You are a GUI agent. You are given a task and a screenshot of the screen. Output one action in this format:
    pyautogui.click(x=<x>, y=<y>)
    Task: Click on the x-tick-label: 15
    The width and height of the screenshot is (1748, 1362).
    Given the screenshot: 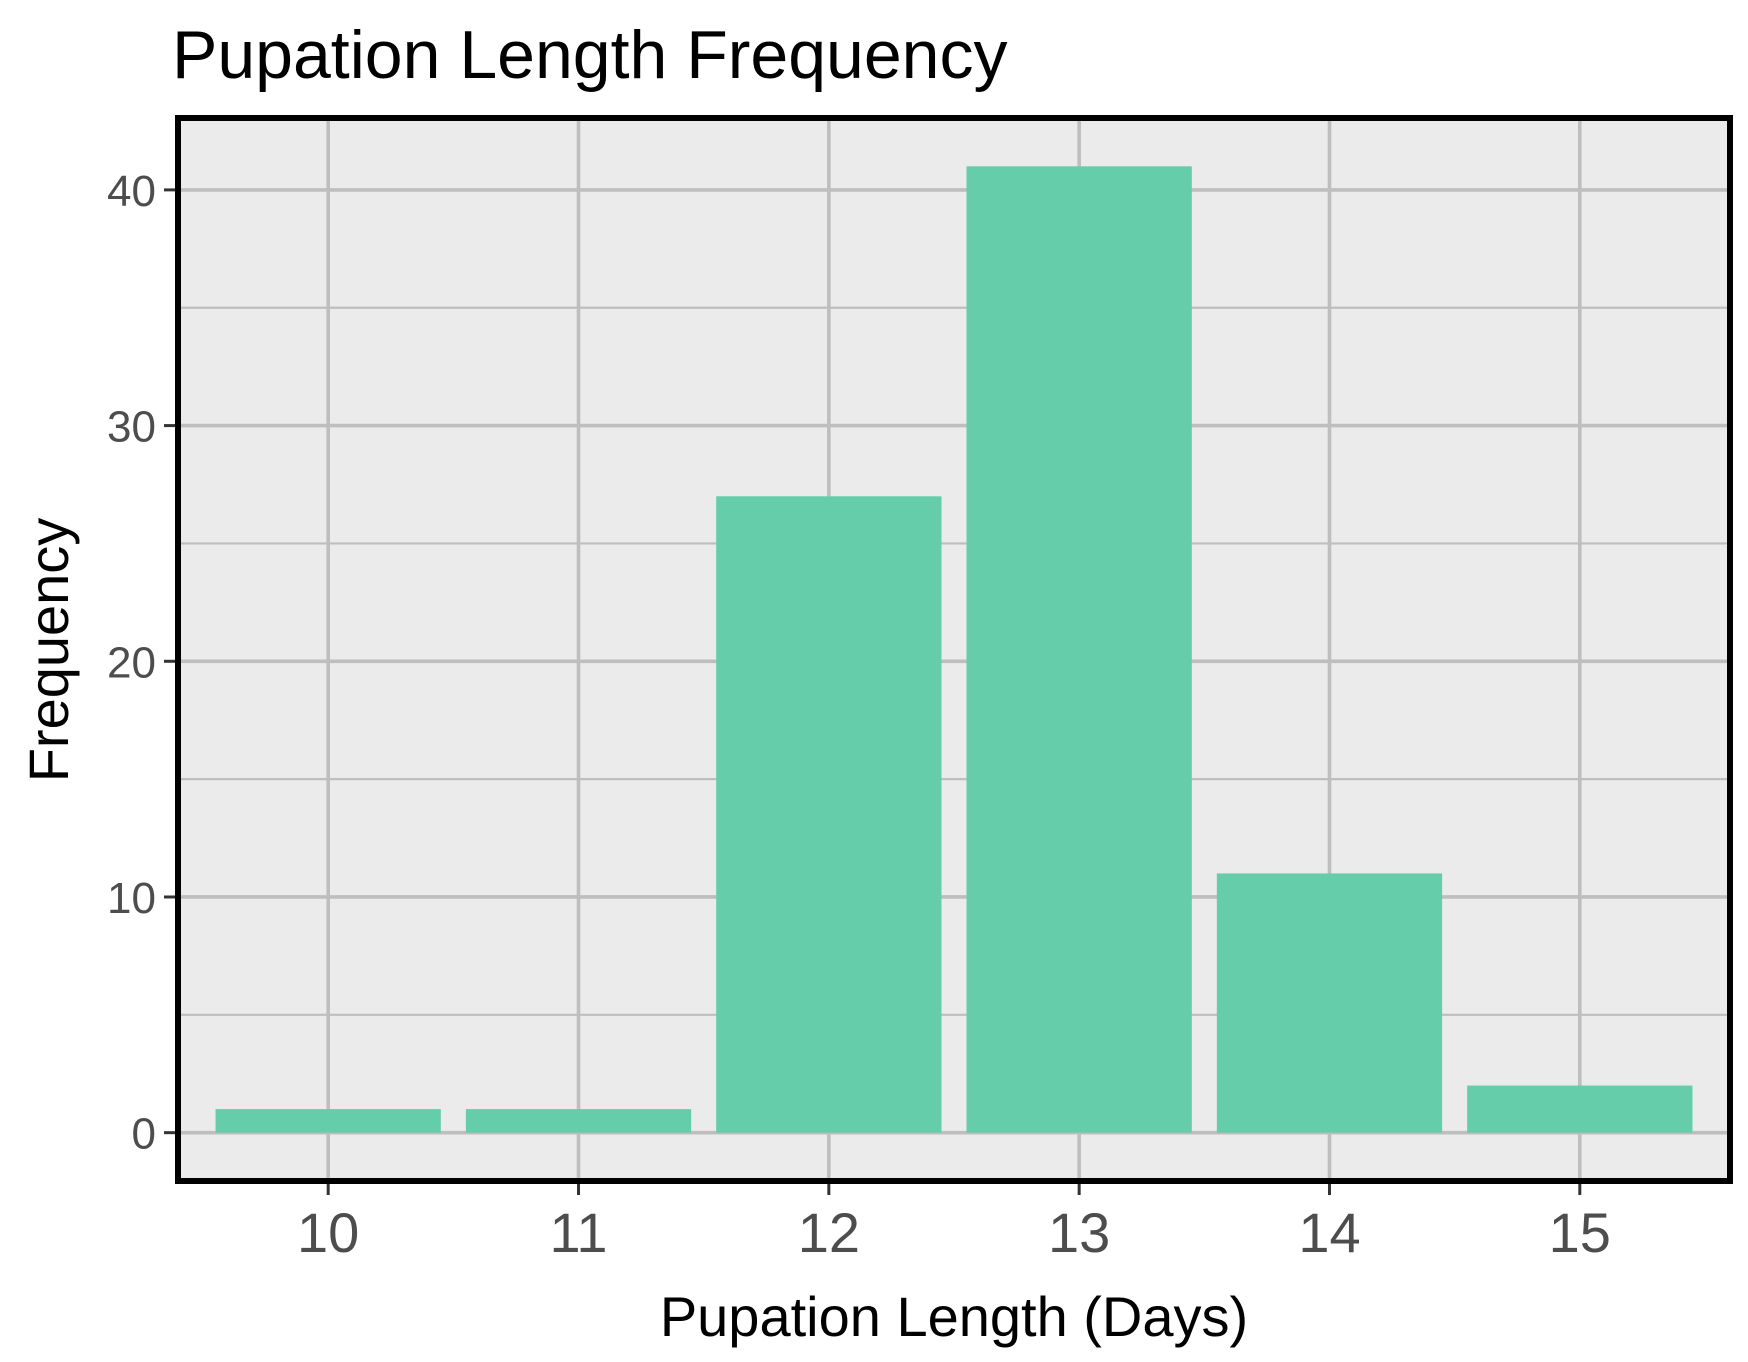 What is the action you would take?
    pyautogui.click(x=1580, y=1232)
    